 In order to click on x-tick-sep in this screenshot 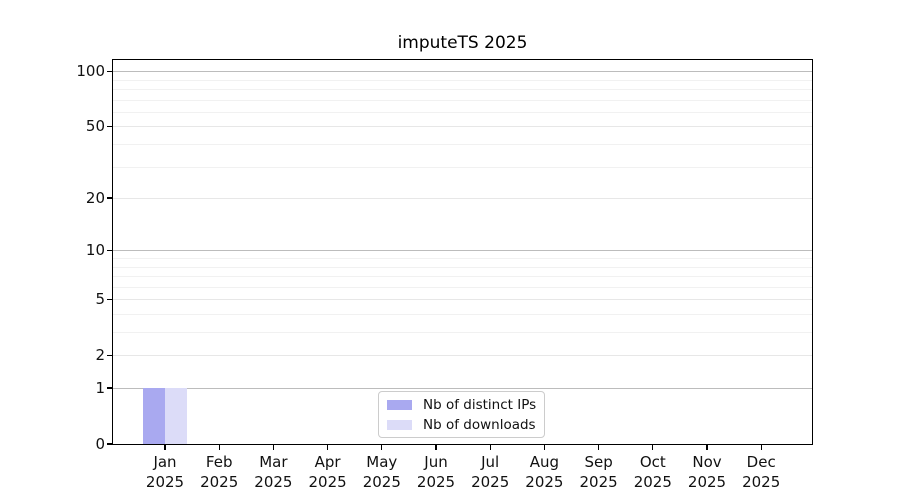, I will do `click(598, 447)`.